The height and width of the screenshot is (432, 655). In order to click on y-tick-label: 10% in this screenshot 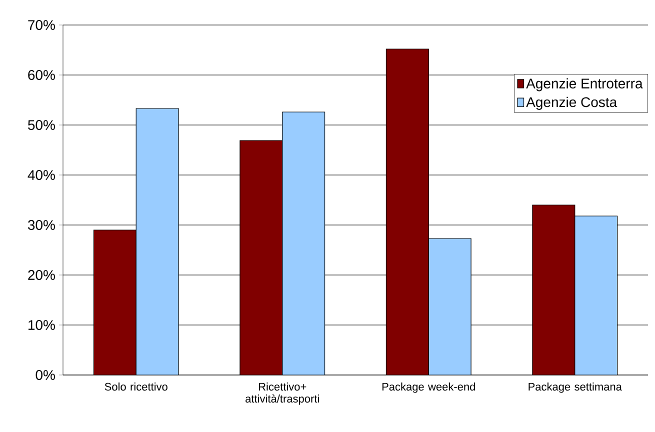, I will do `click(41, 325)`.